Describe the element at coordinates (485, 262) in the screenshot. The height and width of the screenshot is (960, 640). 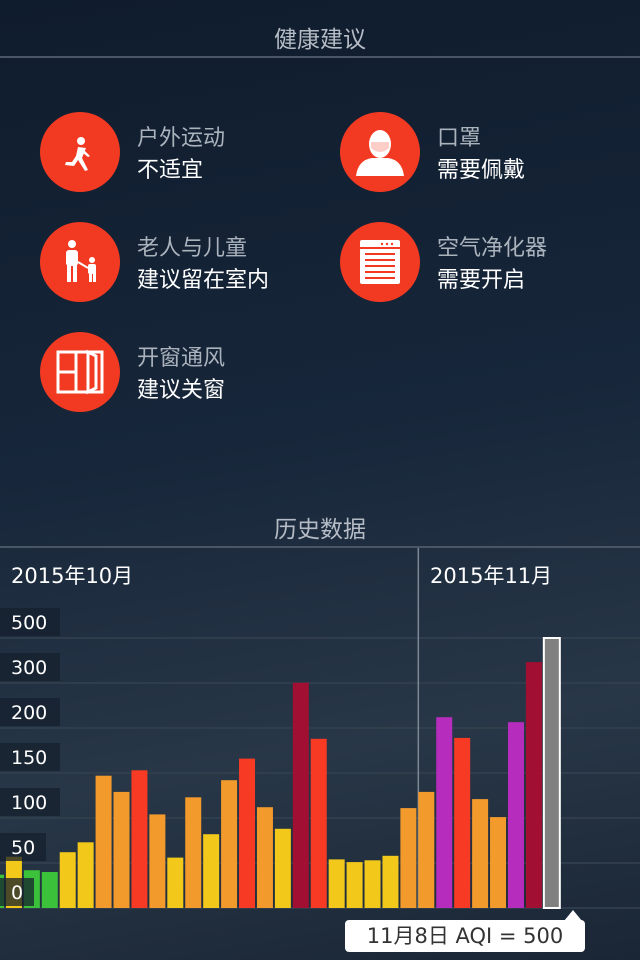
I see `advice-air-purifier: 空气净化器 需要开启` at that location.